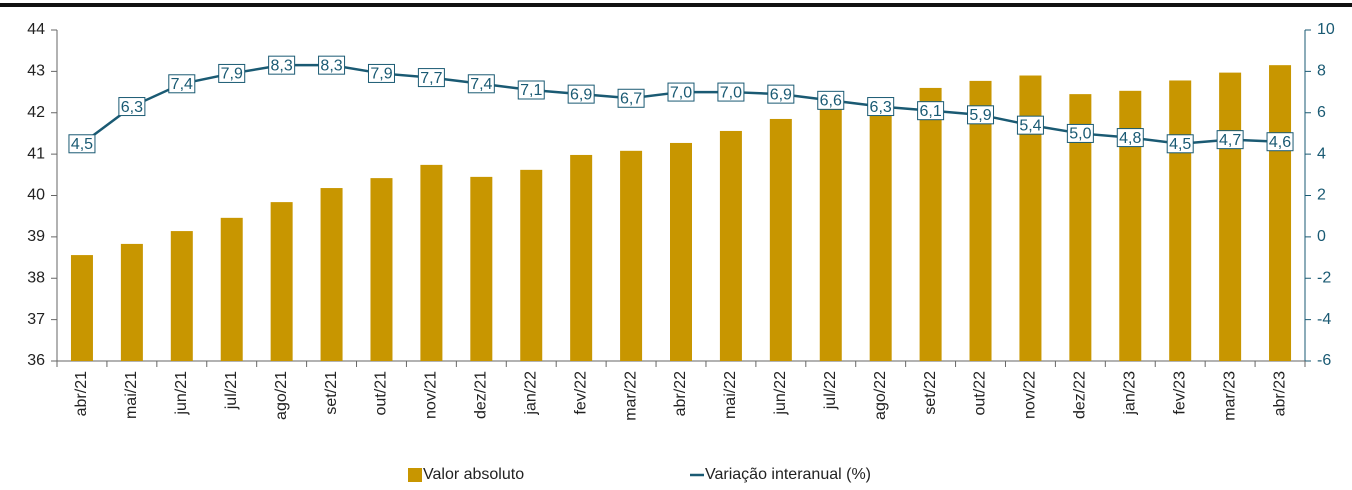 This screenshot has width=1352, height=490. Describe the element at coordinates (473, 474) in the screenshot. I see `legend-label: Valor absoluto` at that location.